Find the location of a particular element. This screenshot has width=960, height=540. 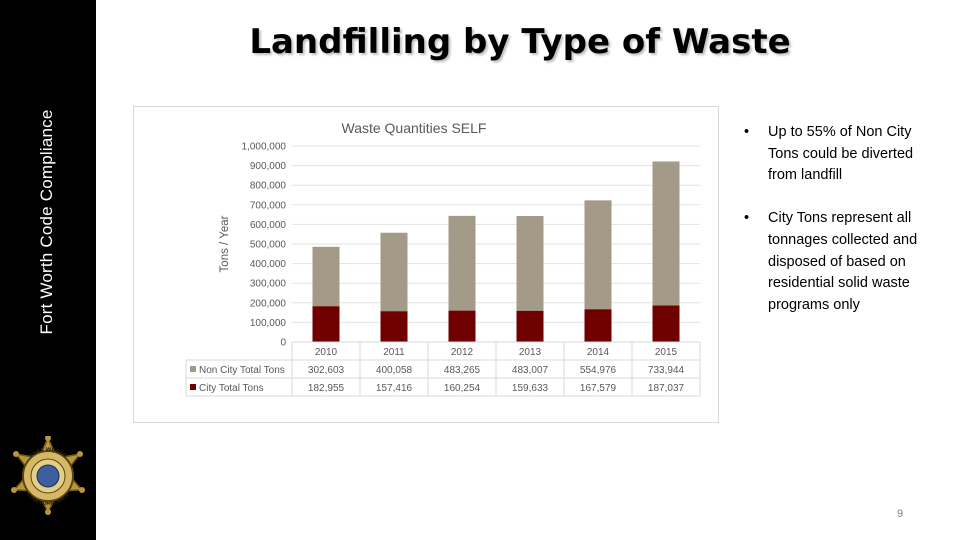

table-value: 733,944 is located at coordinates (666, 370).